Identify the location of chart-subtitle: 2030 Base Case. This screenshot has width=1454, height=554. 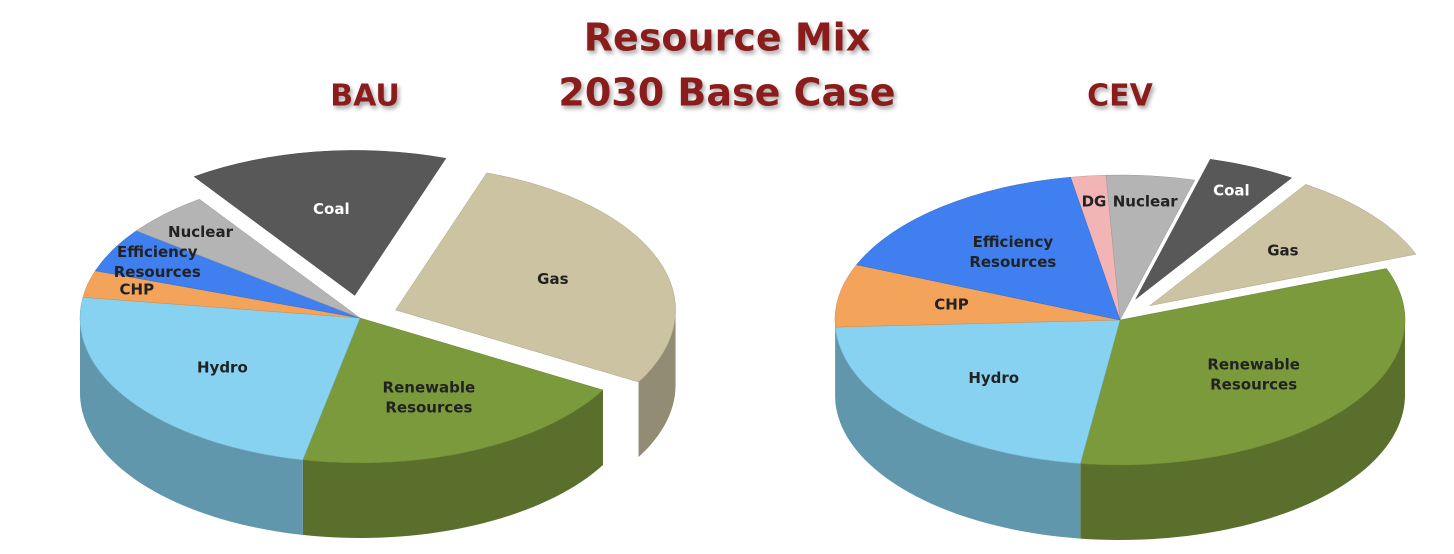
(726, 93).